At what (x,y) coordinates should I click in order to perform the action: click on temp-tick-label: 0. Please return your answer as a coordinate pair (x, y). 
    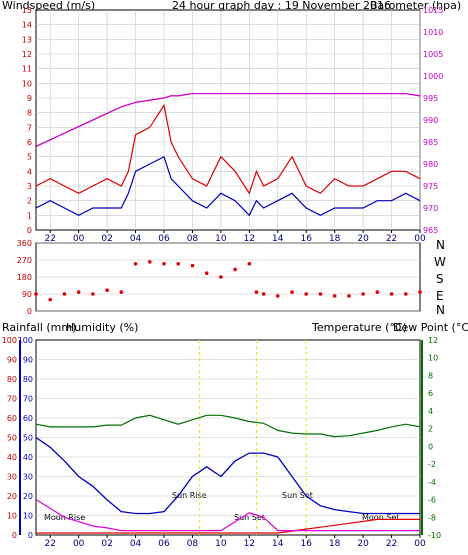
    Looking at the image, I should click on (430, 446).